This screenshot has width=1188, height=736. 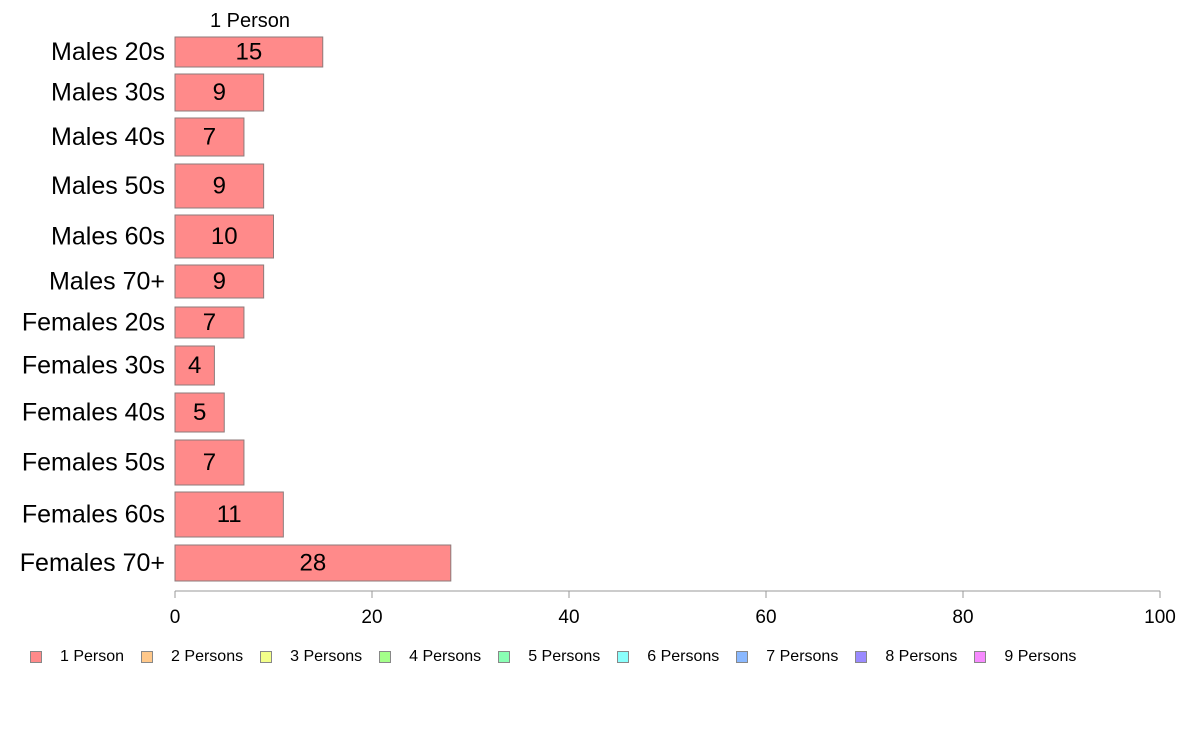 I want to click on category-label: Males 30s, so click(x=108, y=93).